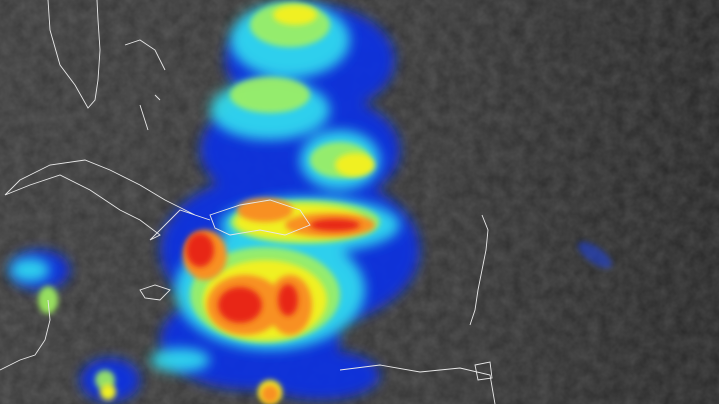 Image resolution: width=719 pixels, height=404 pixels. What do you see at coordinates (260, 217) in the screenshot?
I see `hispaniola` at bounding box center [260, 217].